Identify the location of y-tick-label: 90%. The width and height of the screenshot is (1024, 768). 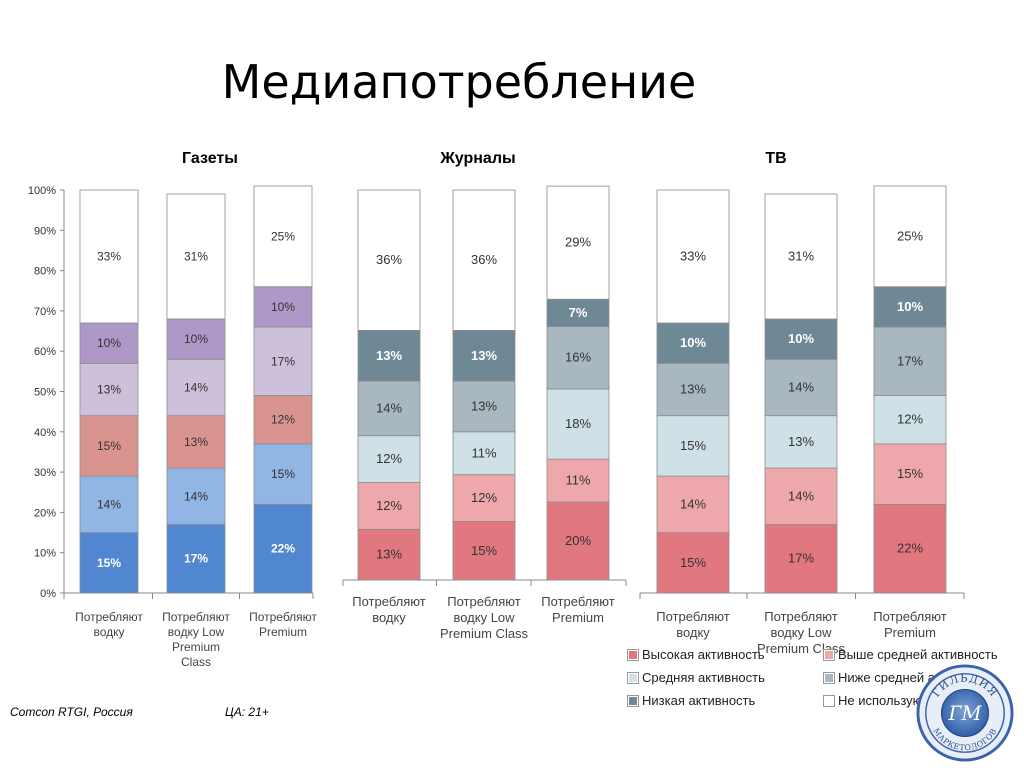
(45, 231).